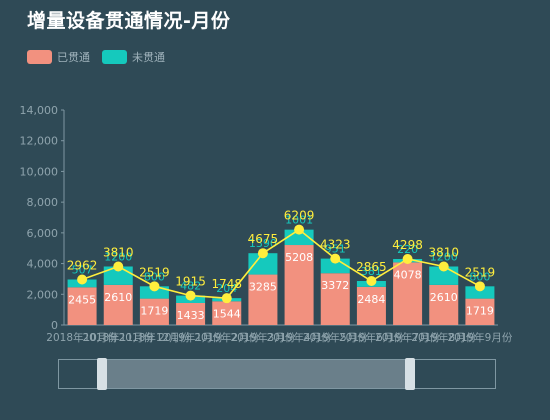 Image resolution: width=550 pixels, height=420 pixels. What do you see at coordinates (371, 271) in the screenshot?
I see `bar-label-not-connected: 381` at bounding box center [371, 271].